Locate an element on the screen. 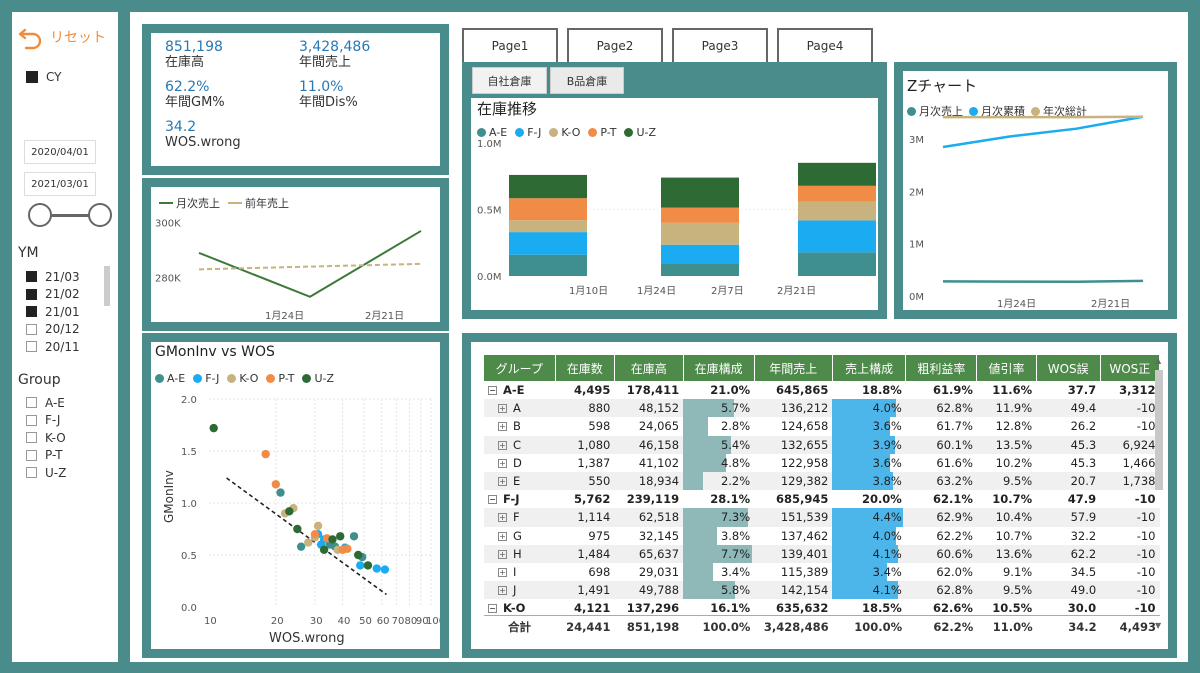 This screenshot has height=673, width=1200. scatter-point is located at coordinates (385, 569).